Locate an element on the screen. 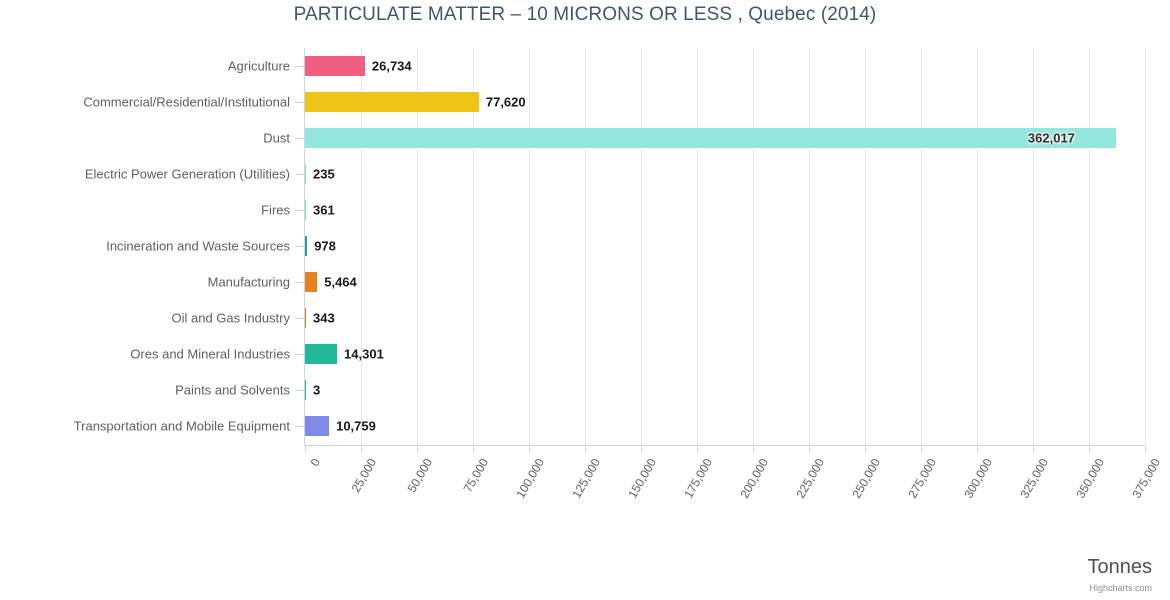 The height and width of the screenshot is (600, 1170). bar-value-label: 5,464 is located at coordinates (340, 282).